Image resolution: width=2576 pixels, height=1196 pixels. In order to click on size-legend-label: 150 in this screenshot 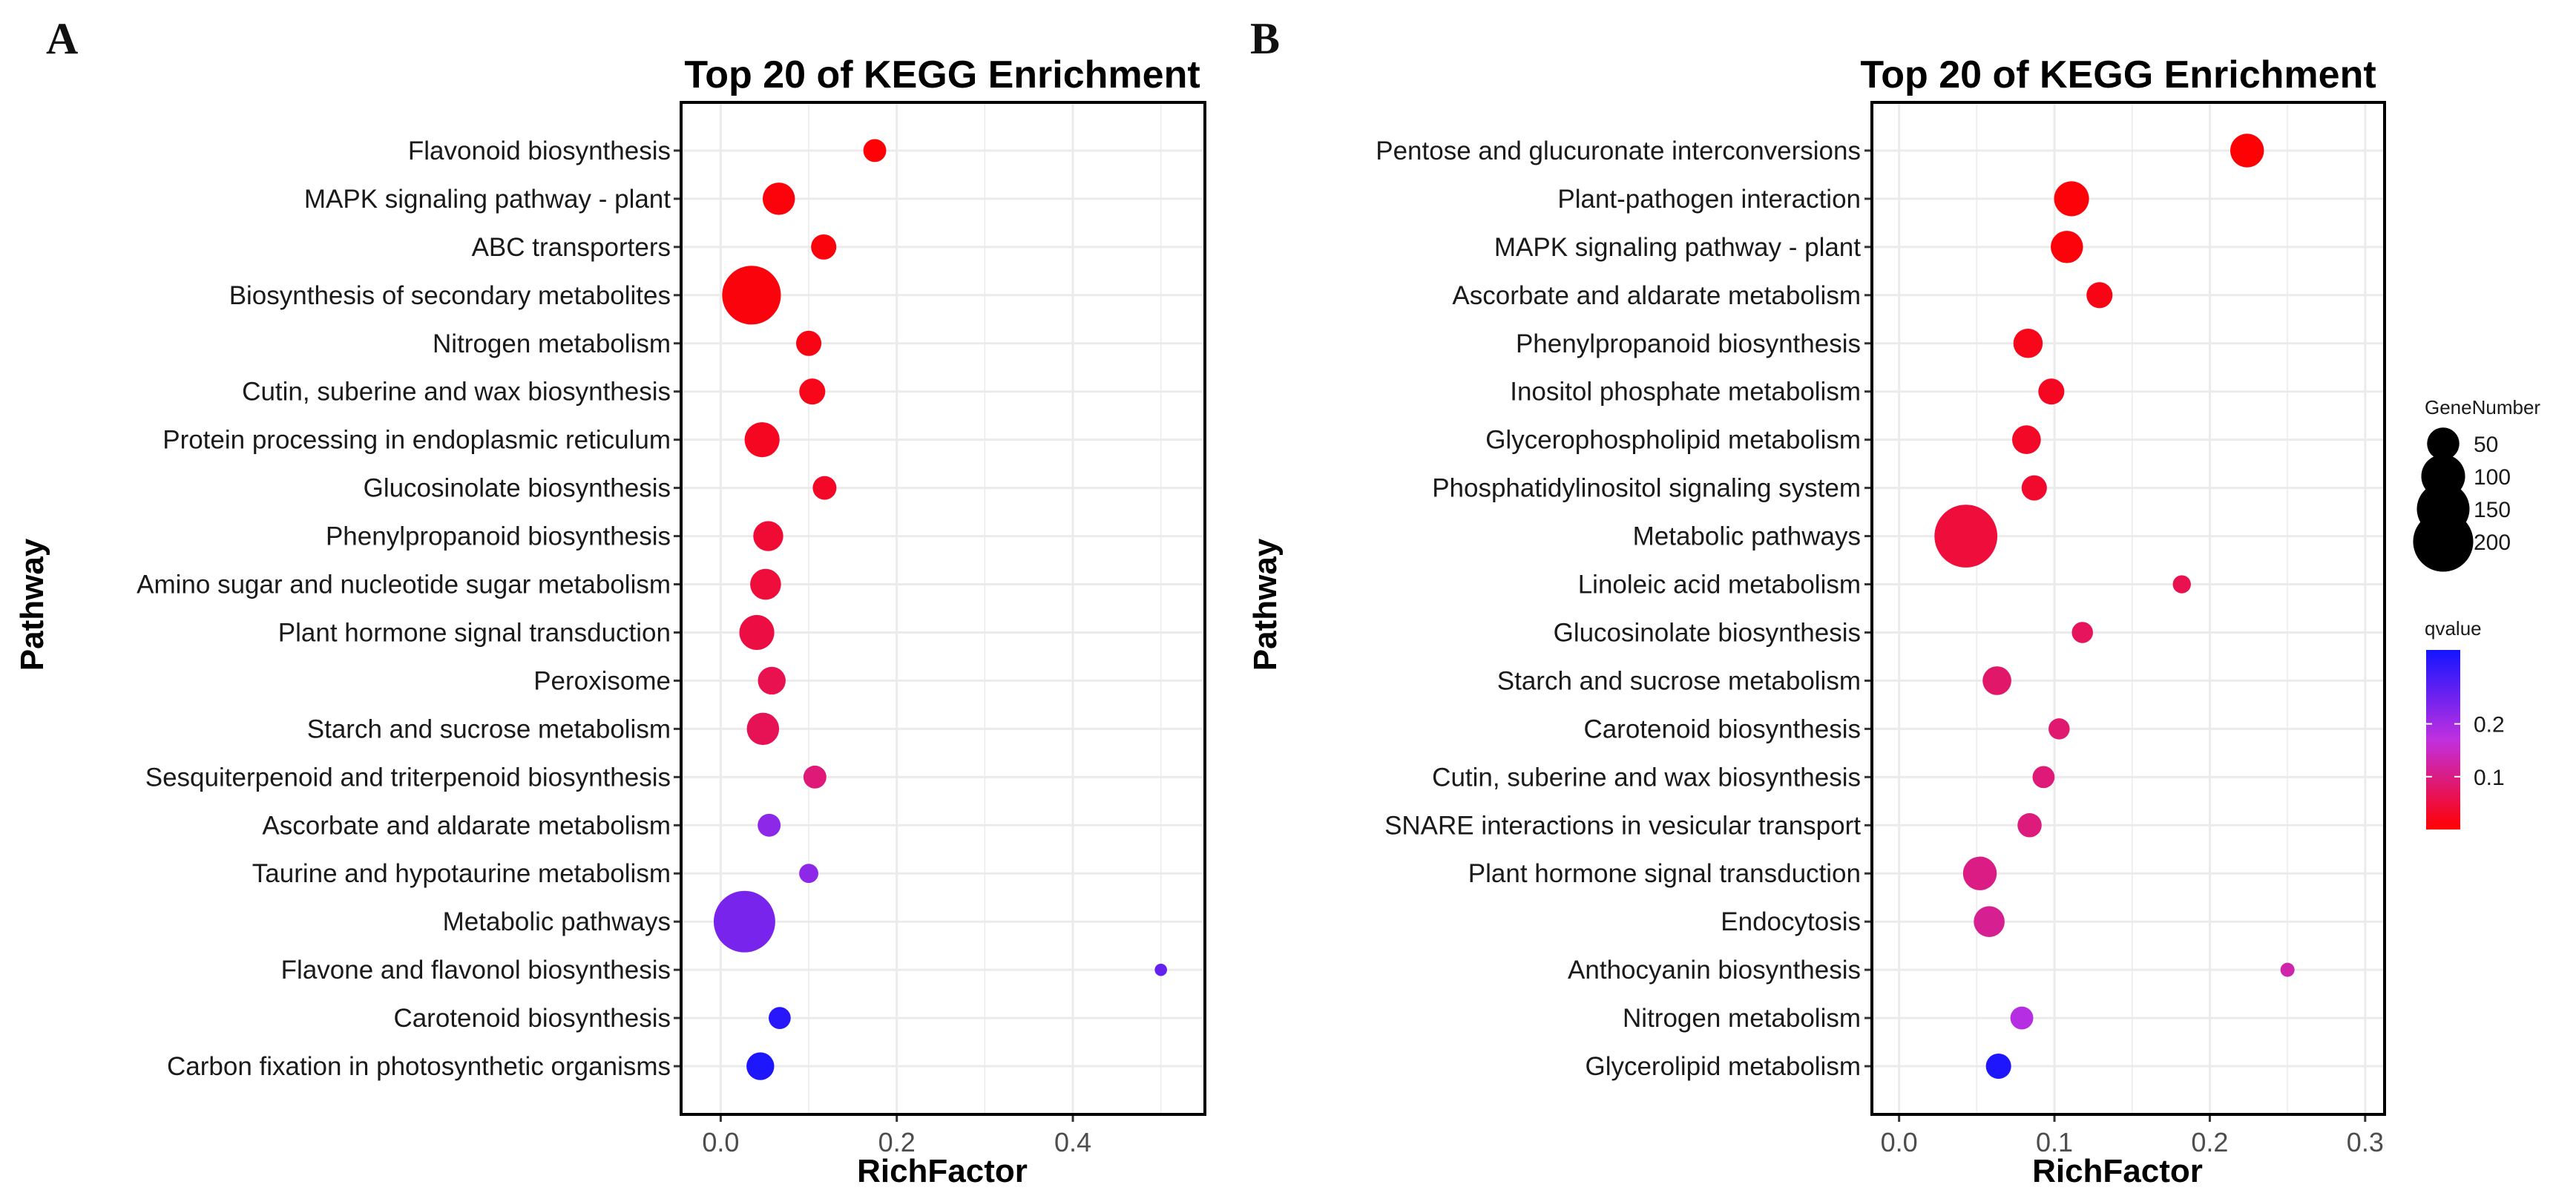, I will do `click(2492, 510)`.